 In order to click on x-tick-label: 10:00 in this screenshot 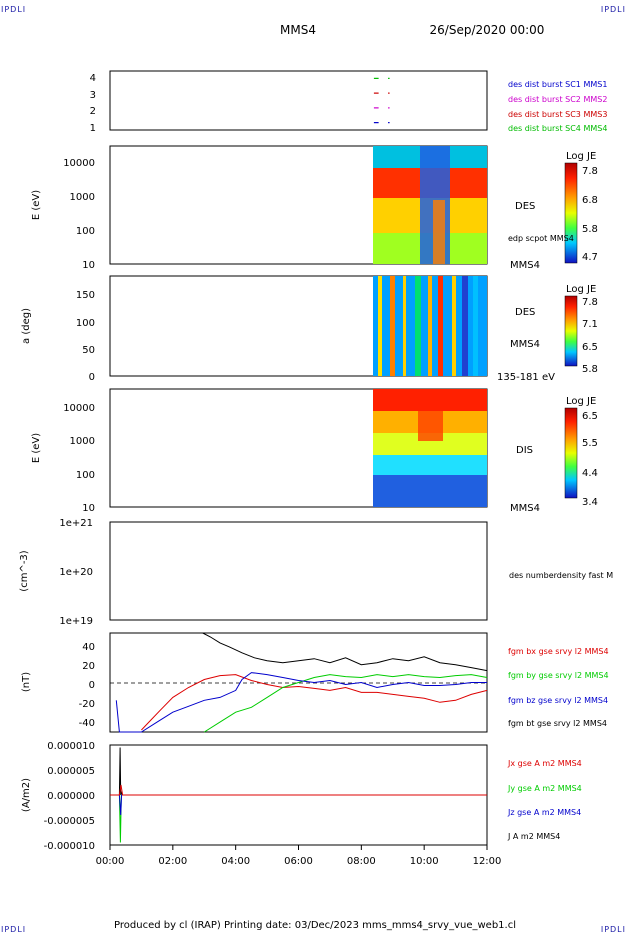, I will do `click(424, 861)`.